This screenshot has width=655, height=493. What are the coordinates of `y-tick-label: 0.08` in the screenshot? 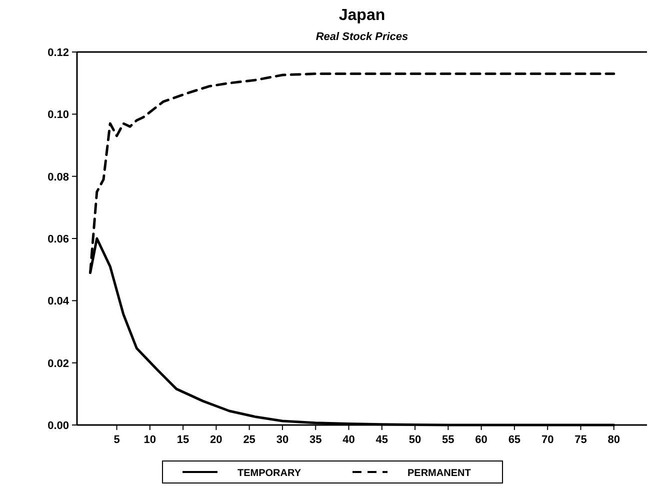 It's located at (58, 177).